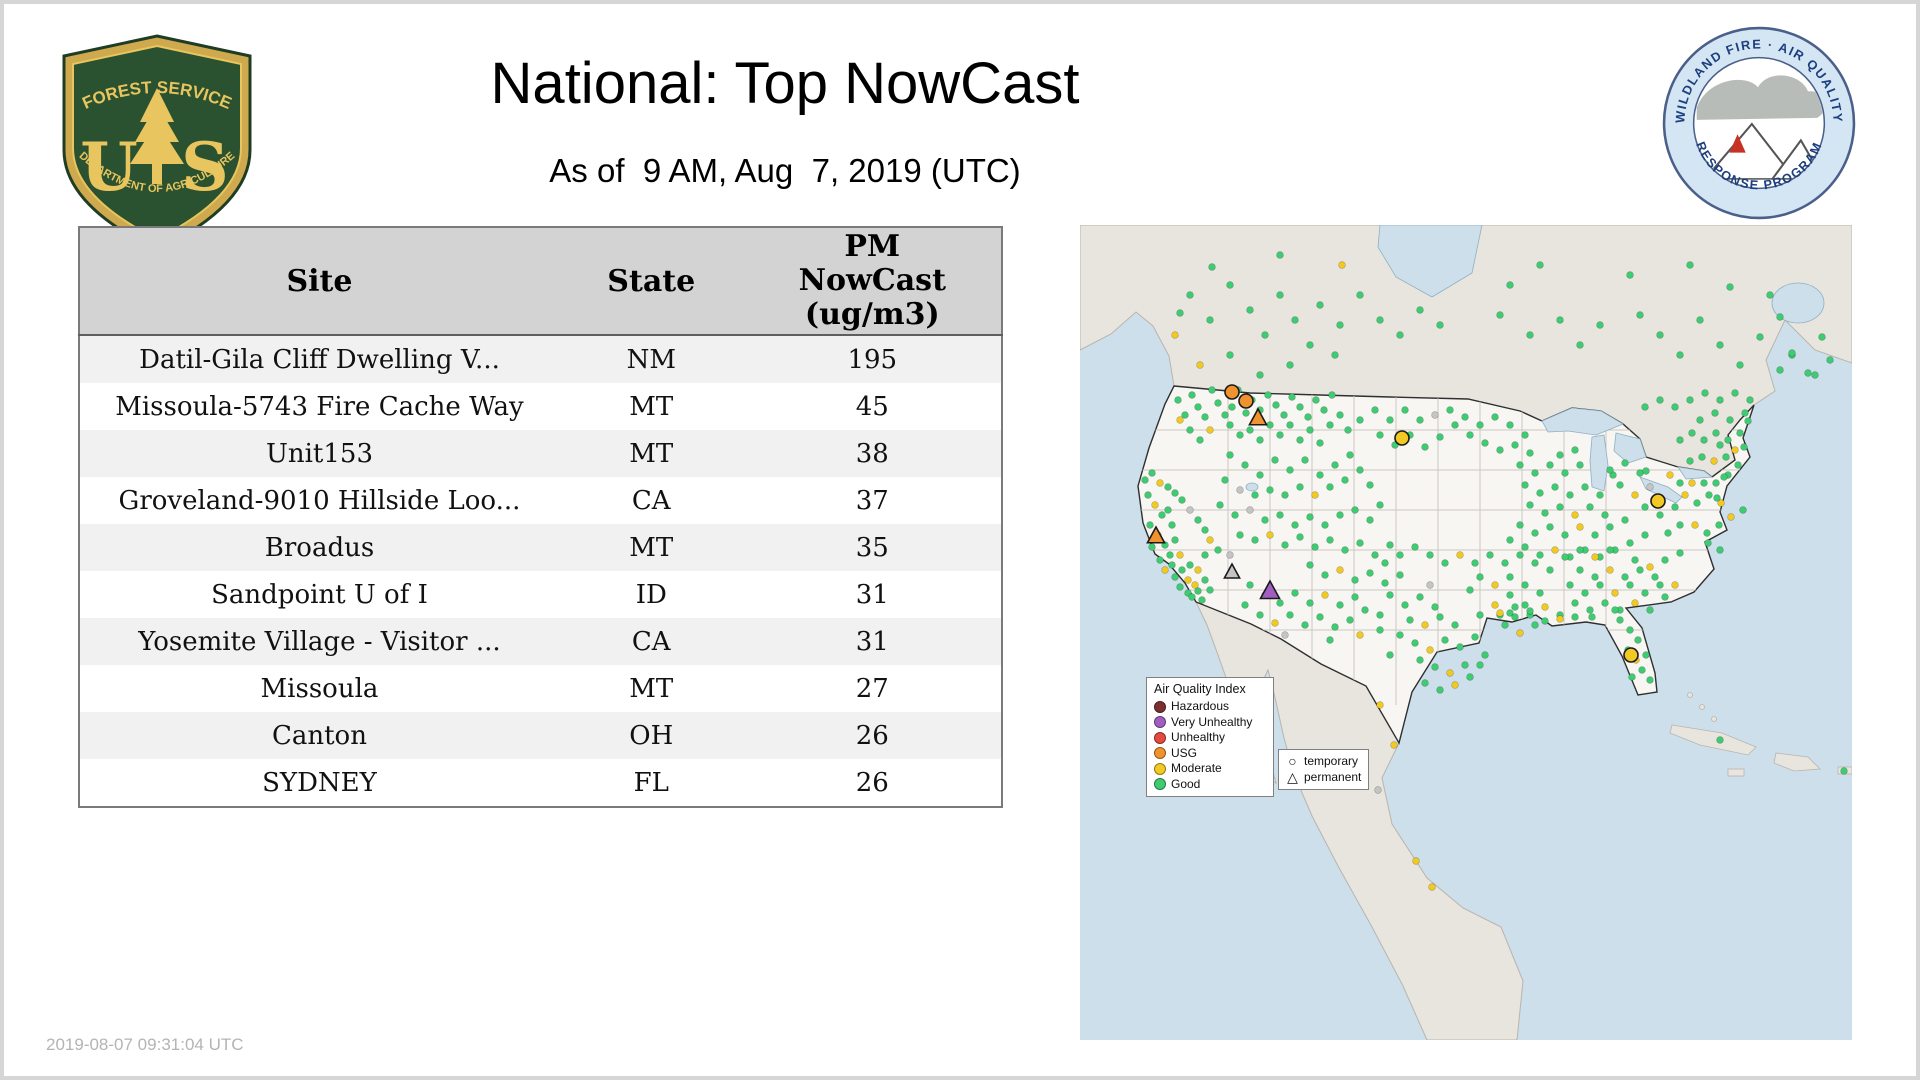  What do you see at coordinates (540, 547) in the screenshot?
I see `table-row: Broadus MT 35` at bounding box center [540, 547].